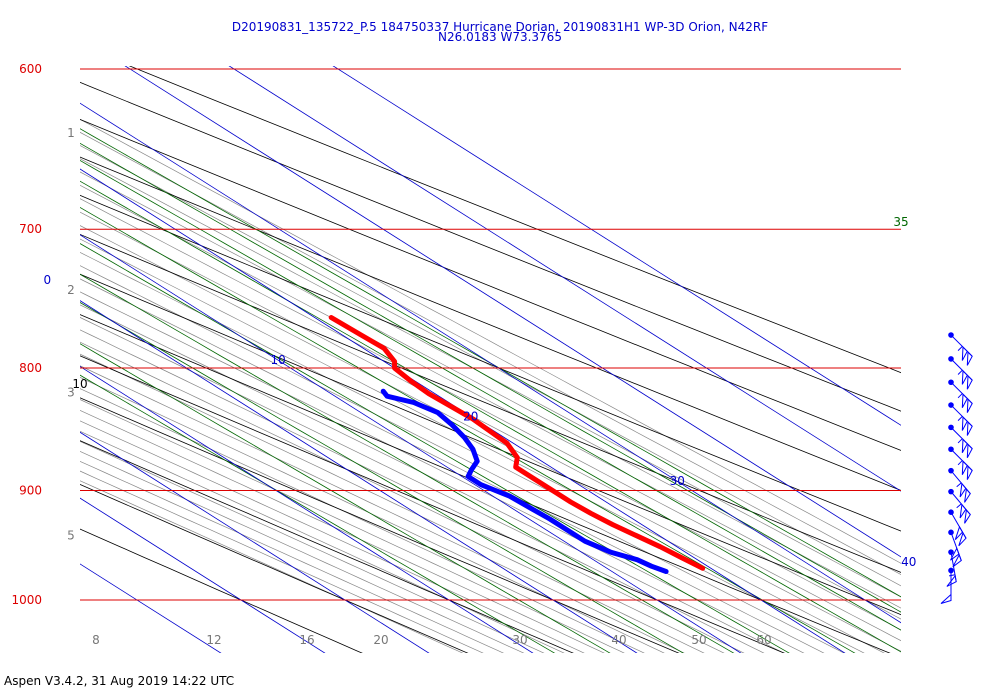 Image resolution: width=1000 pixels, height=700 pixels. What do you see at coordinates (380, 640) in the screenshot?
I see `bottom-scale-label: 20` at bounding box center [380, 640].